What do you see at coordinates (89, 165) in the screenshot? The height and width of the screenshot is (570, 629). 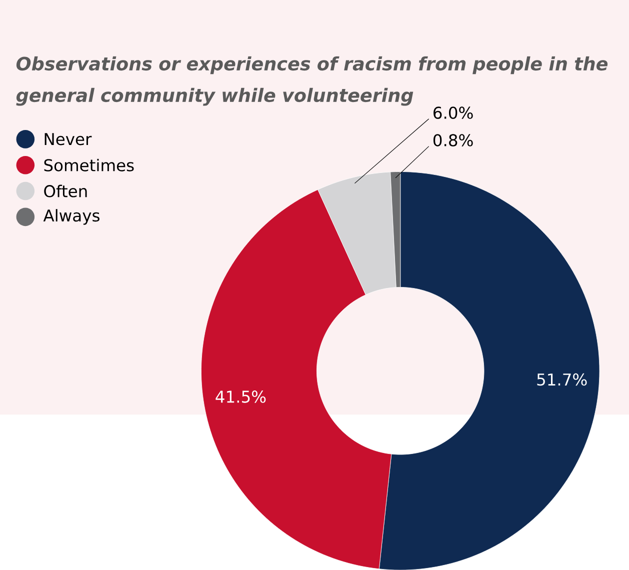 I see `legend-label: Sometimes` at bounding box center [89, 165].